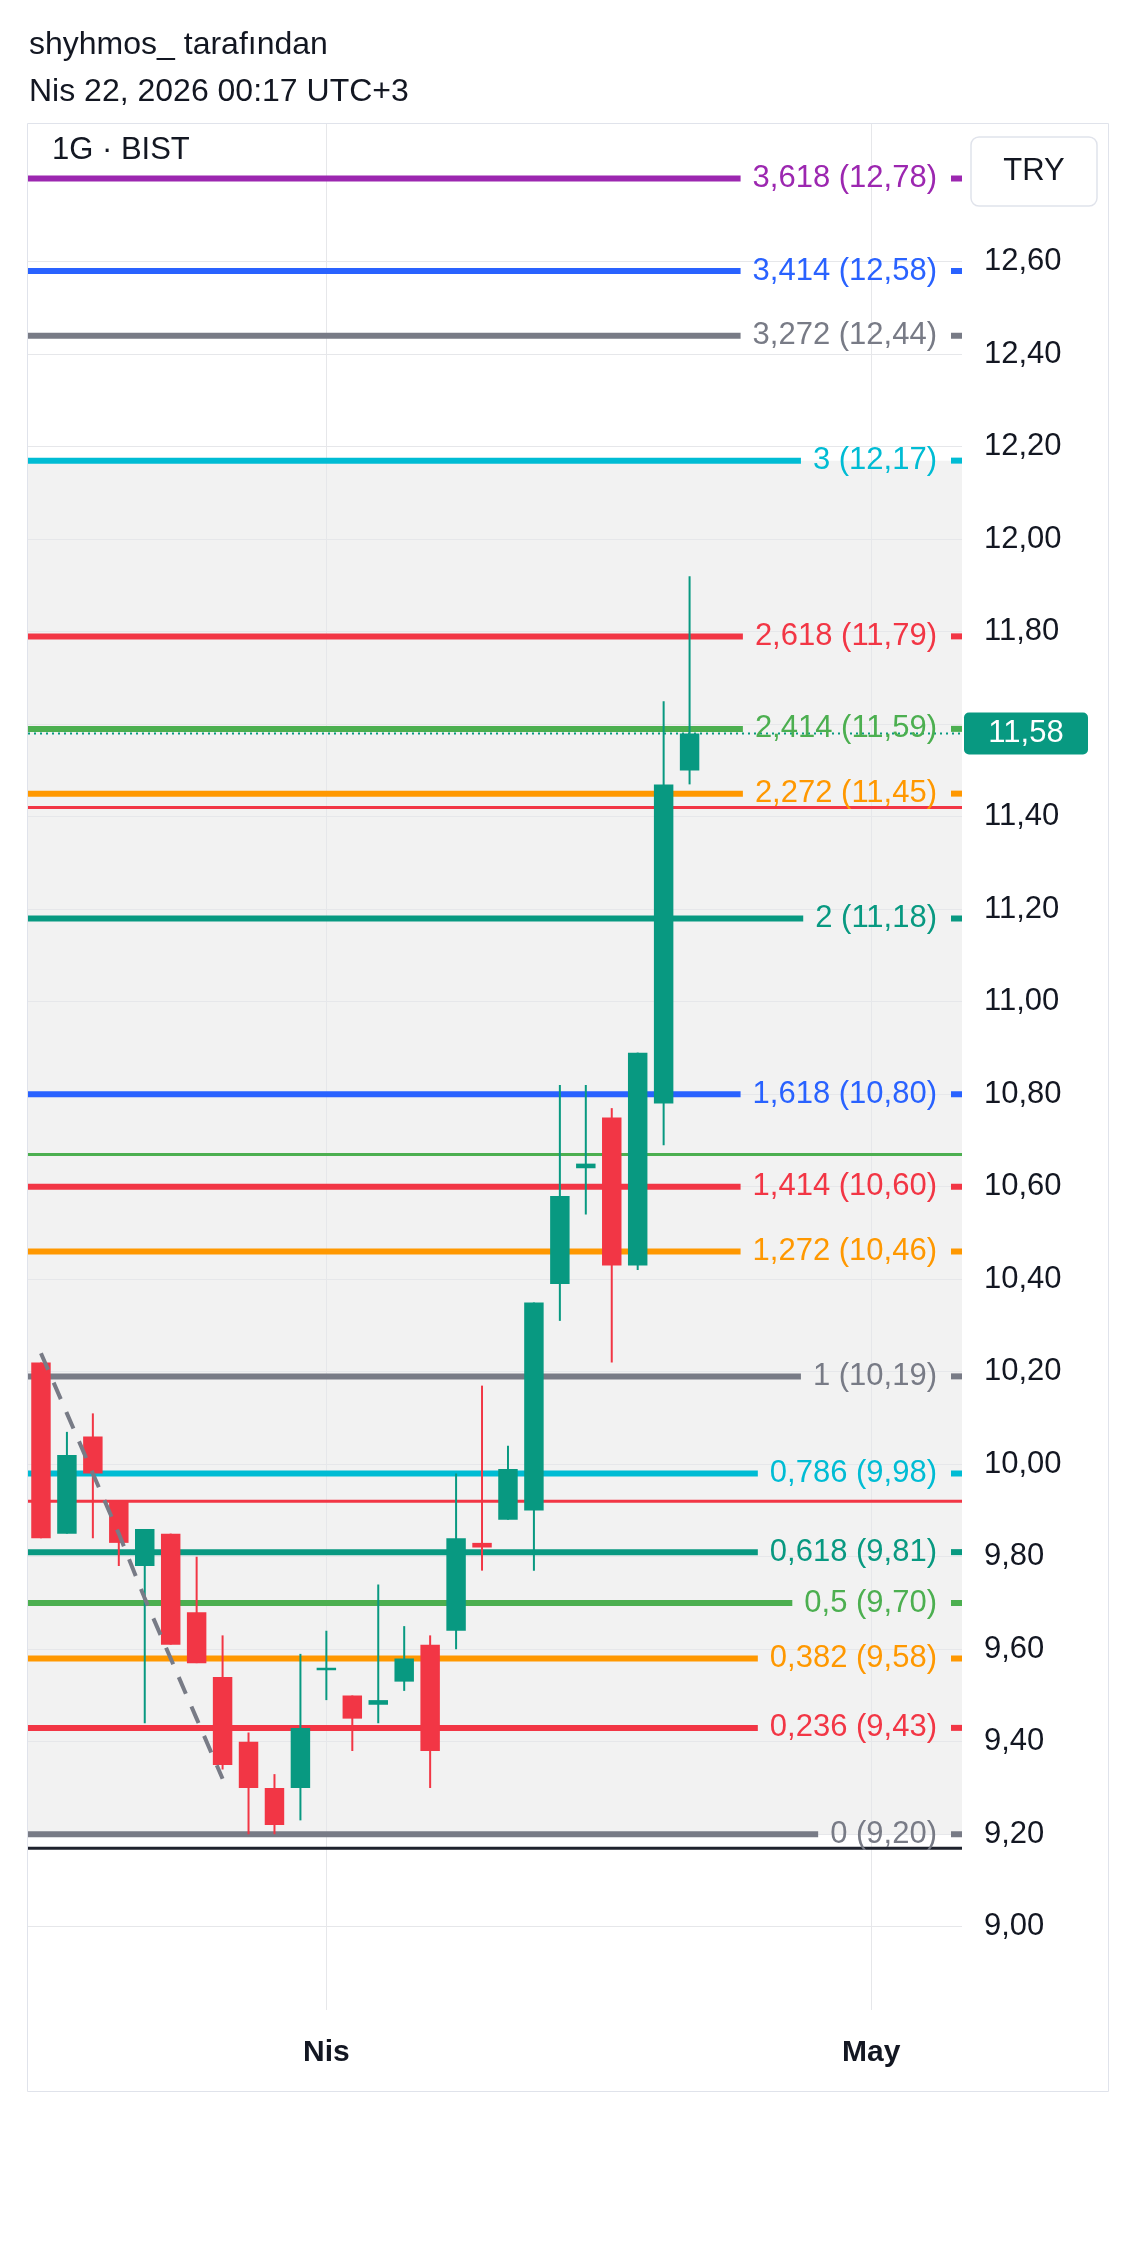 This screenshot has width=1136, height=2260. What do you see at coordinates (179, 43) in the screenshot?
I see `text: shyhmos_ tarafından` at bounding box center [179, 43].